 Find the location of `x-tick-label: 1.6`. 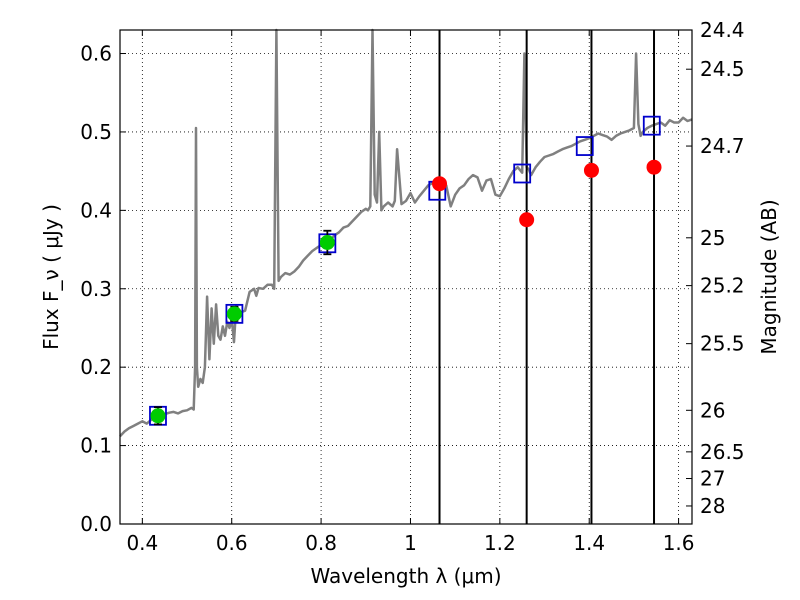

x-tick-label: 1.6 is located at coordinates (679, 543).